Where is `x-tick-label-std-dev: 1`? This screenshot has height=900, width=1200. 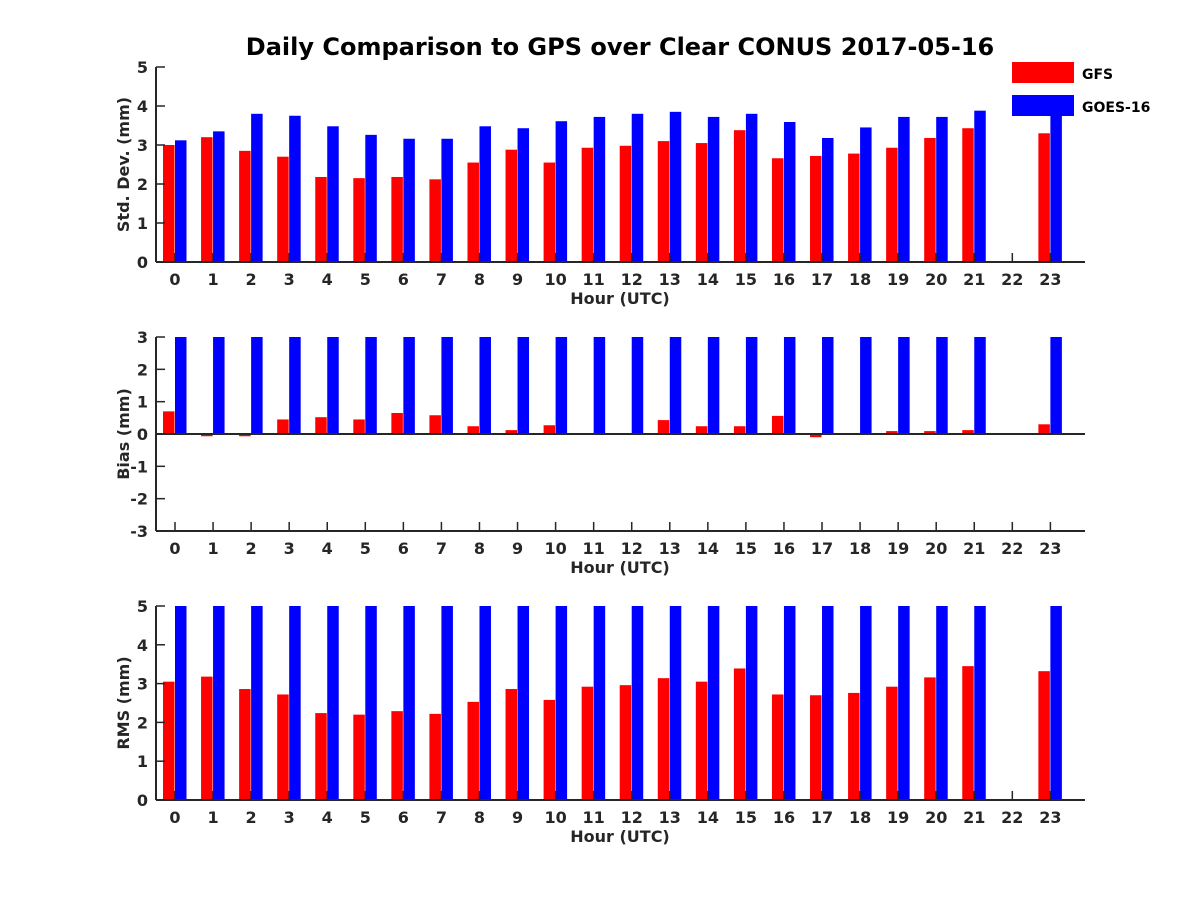
x-tick-label-std-dev: 1 is located at coordinates (212, 279).